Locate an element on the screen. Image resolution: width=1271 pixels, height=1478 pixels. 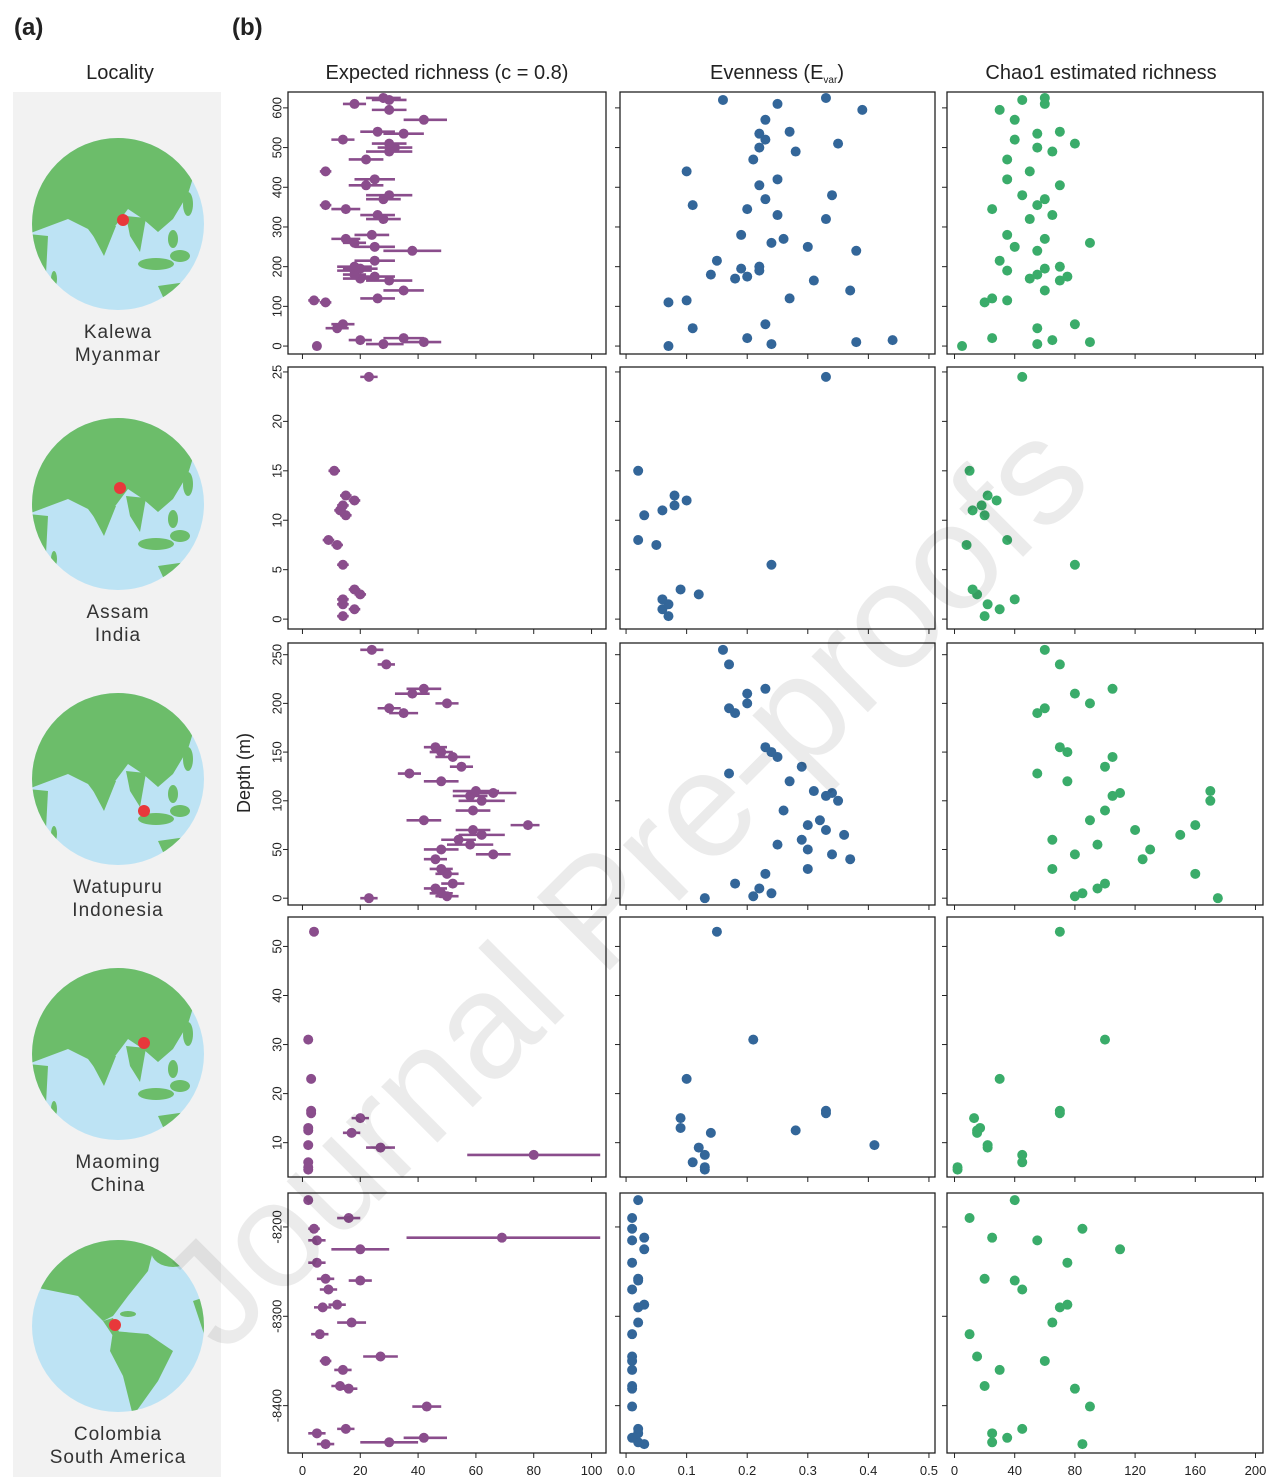
panel-assam-richness: 0 5 10 15 20 25 is located at coordinates (438, 499).